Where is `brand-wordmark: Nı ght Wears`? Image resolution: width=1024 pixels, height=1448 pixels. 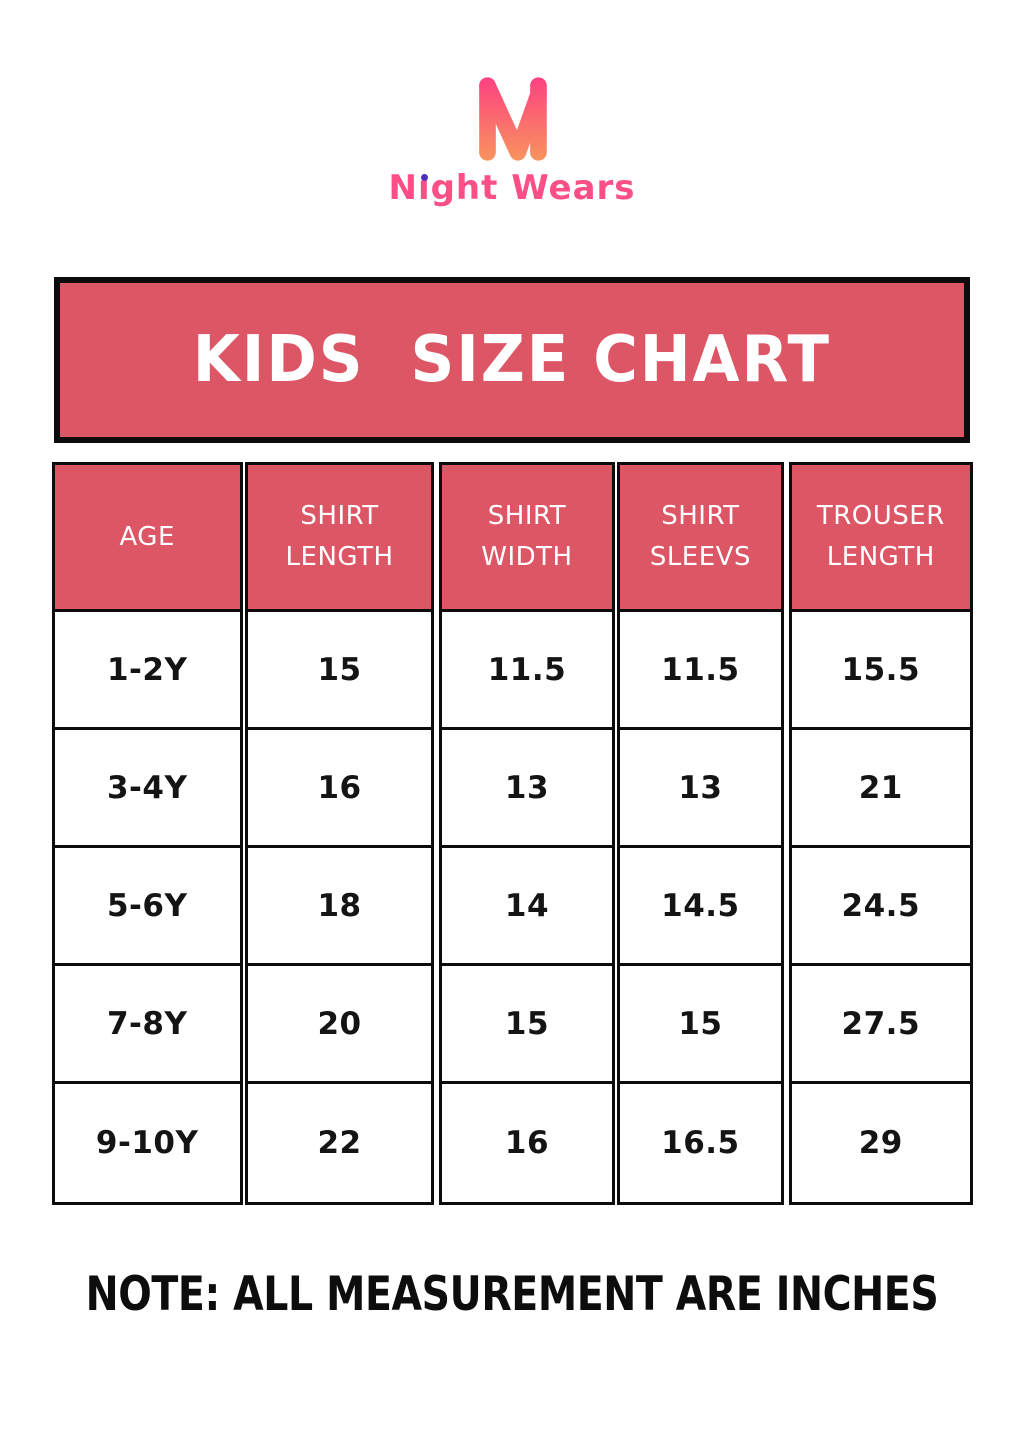 brand-wordmark: Nı ght Wears is located at coordinates (512, 188).